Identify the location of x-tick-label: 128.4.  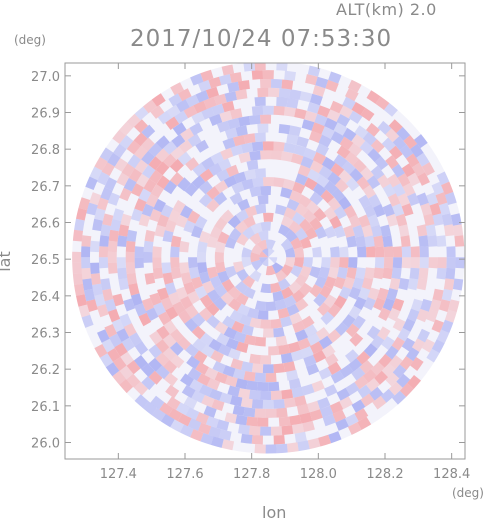
(451, 474).